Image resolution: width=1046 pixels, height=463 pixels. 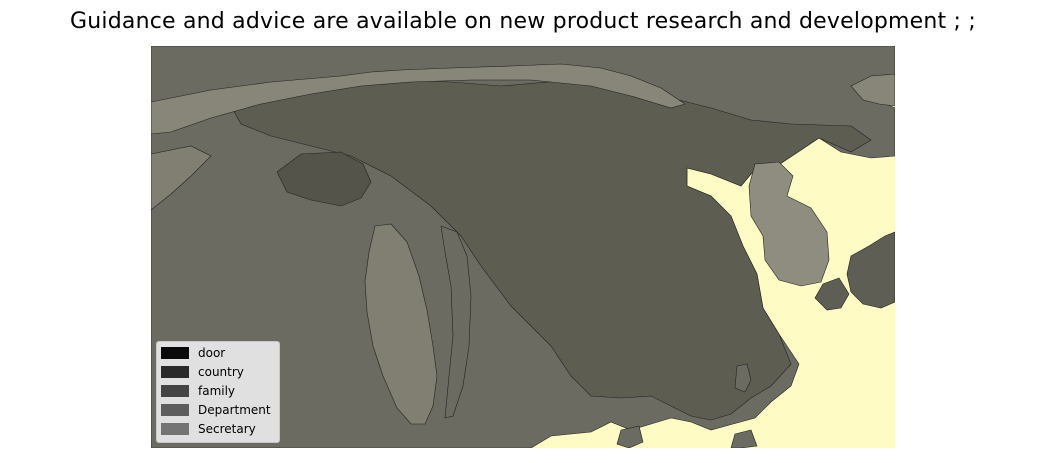 I want to click on northeast-coast, so click(x=872, y=90).